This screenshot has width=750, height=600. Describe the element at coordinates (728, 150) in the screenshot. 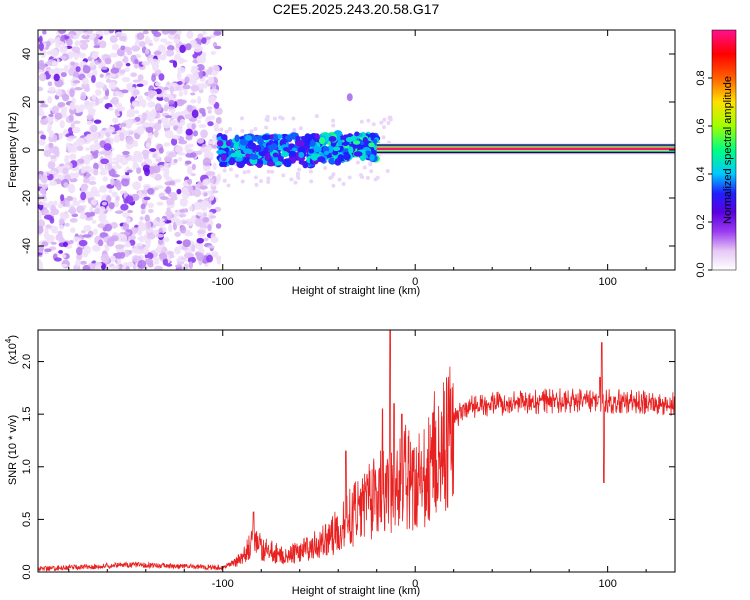

I see `colorbar-label: Normalized spectral amplitude` at that location.